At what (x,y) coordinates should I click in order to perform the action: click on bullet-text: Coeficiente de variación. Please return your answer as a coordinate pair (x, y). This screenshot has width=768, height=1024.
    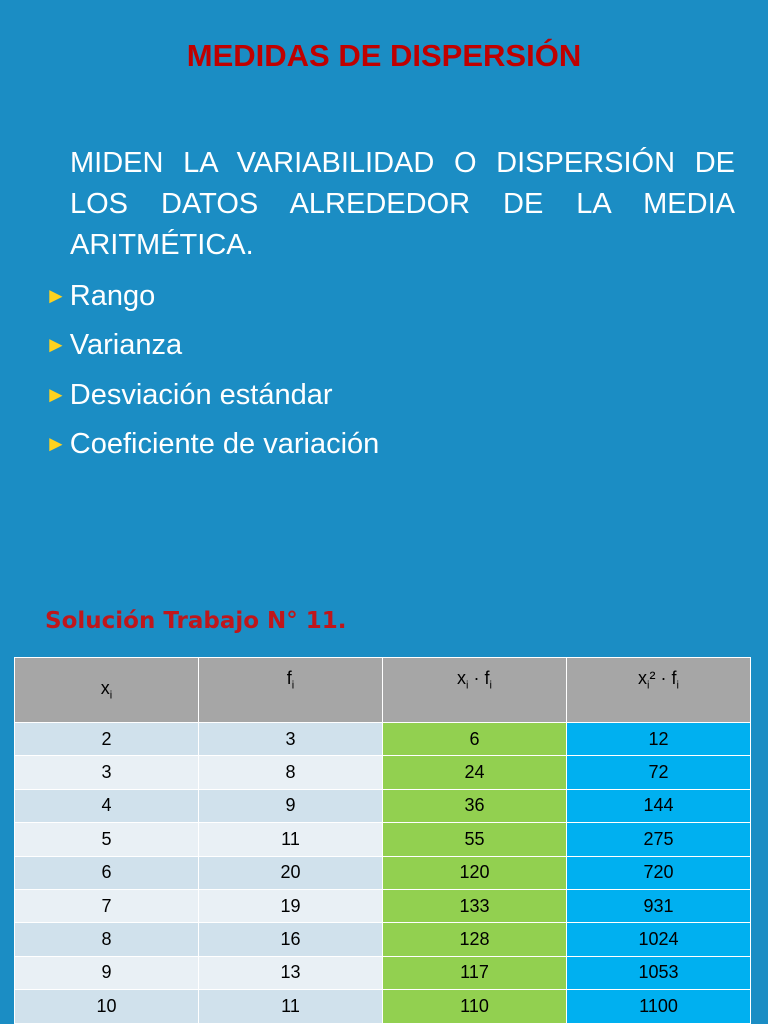
    Looking at the image, I should click on (224, 443).